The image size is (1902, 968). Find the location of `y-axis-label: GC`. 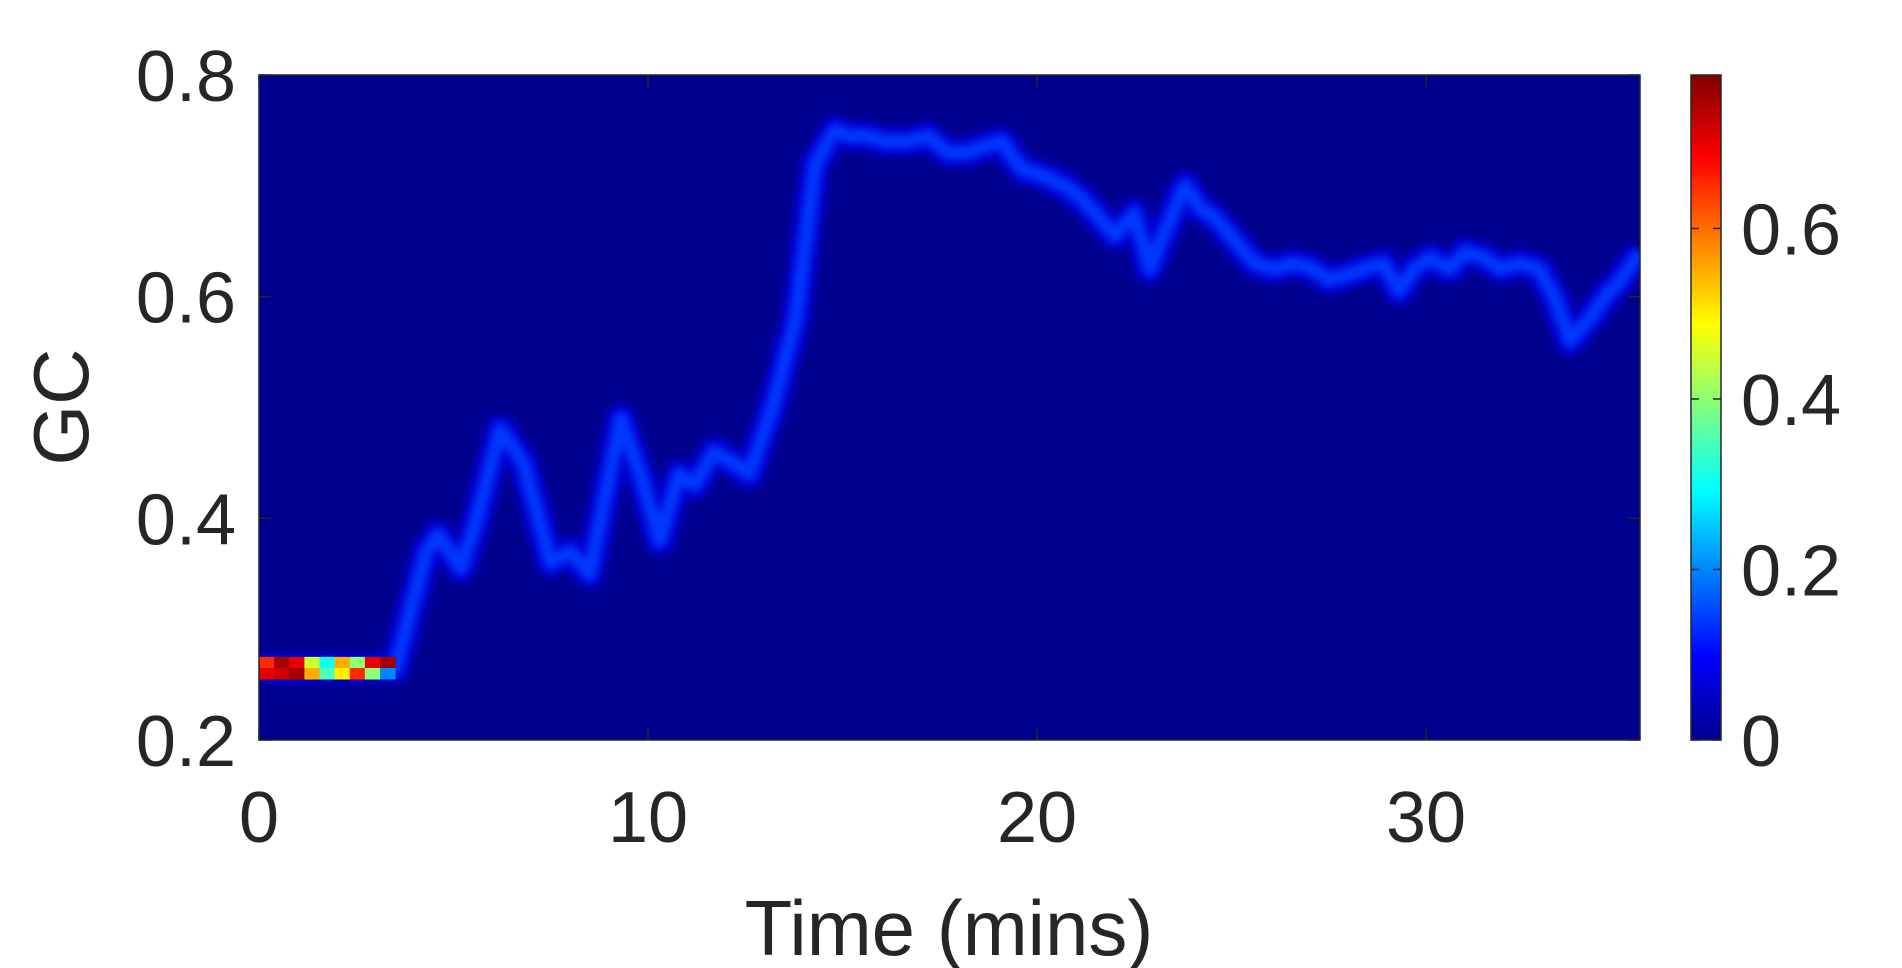

y-axis-label: GC is located at coordinates (61, 407).